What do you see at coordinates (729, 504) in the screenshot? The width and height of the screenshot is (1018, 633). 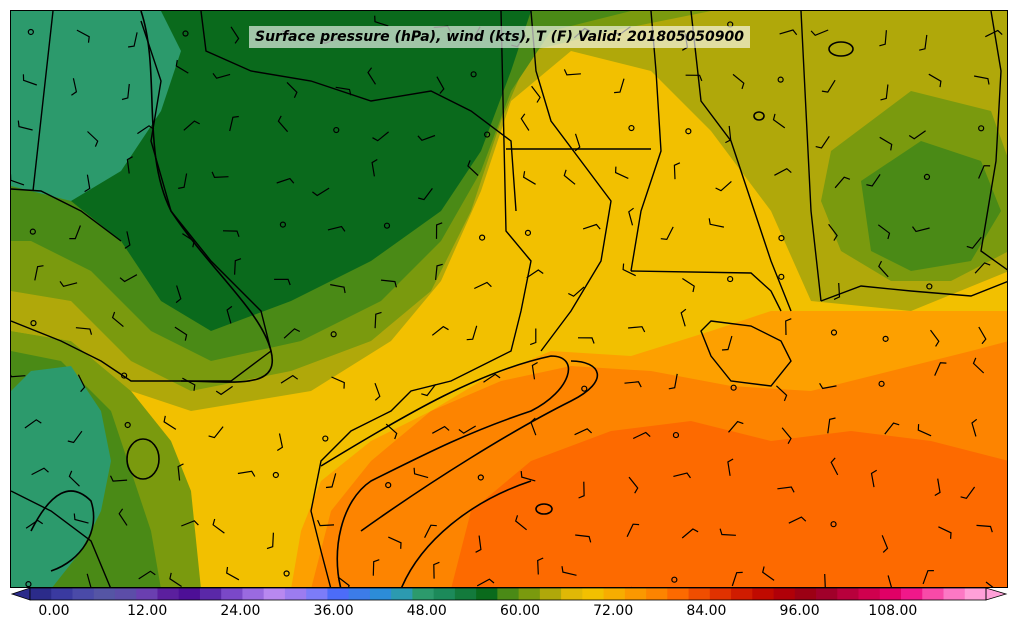 I see `temp-band-red-orange` at bounding box center [729, 504].